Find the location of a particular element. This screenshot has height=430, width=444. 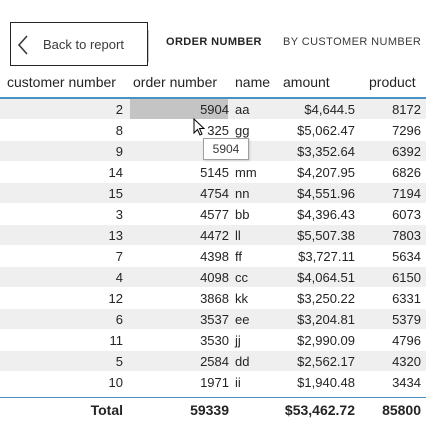

cell-order-number: 4398 is located at coordinates (214, 256).